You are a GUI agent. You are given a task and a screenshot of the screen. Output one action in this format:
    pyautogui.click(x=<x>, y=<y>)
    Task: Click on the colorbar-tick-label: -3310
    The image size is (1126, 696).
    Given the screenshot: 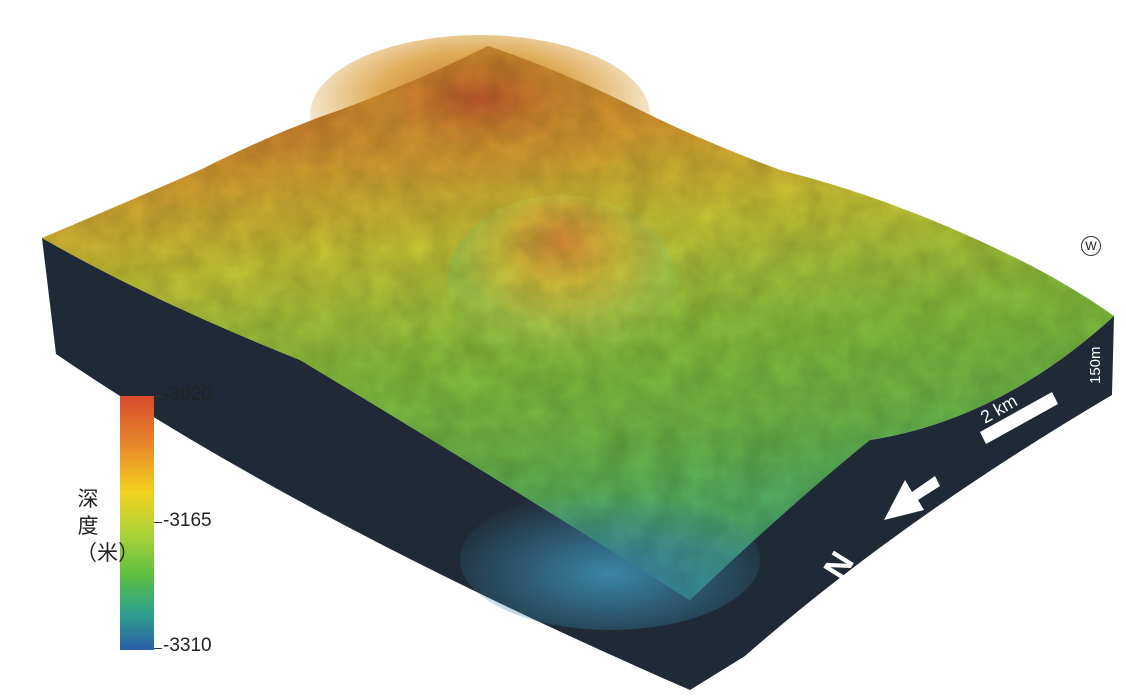 What is the action you would take?
    pyautogui.click(x=187, y=645)
    